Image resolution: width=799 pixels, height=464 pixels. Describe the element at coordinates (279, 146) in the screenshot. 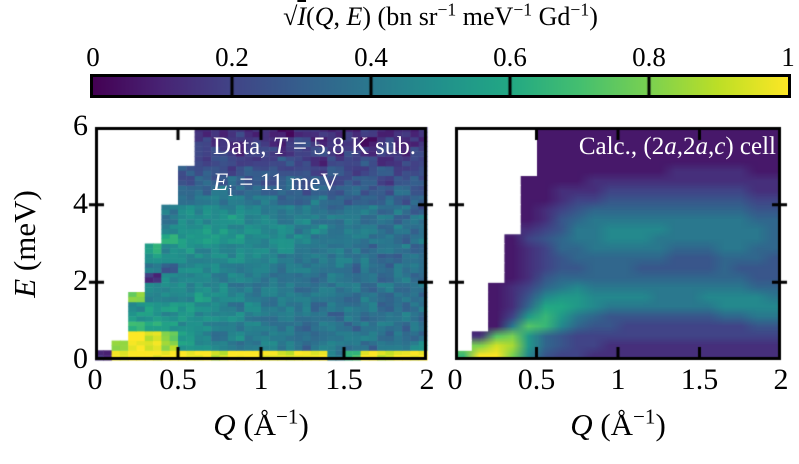

I see `text-run: T` at that location.